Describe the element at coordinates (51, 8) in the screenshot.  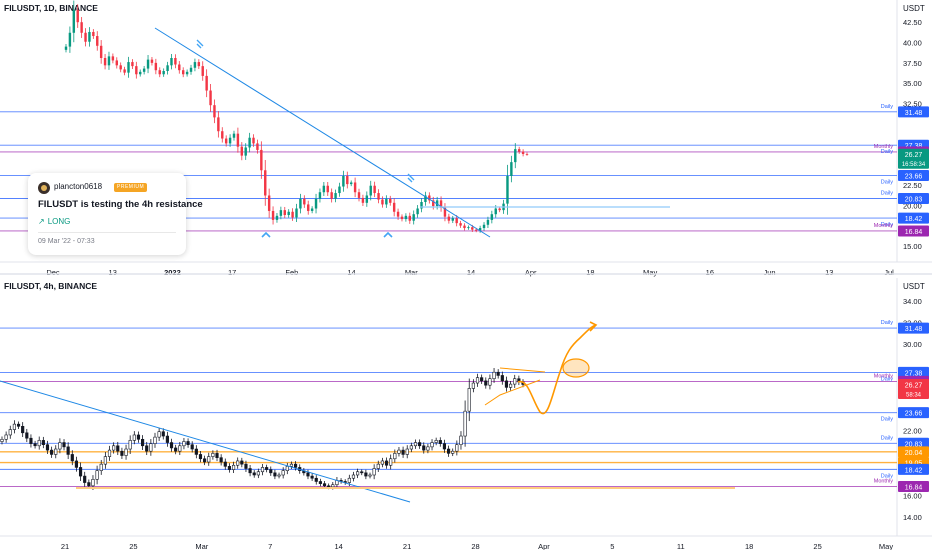
I see `chart-title: FILUSDT, 1D, BINANCE` at that location.